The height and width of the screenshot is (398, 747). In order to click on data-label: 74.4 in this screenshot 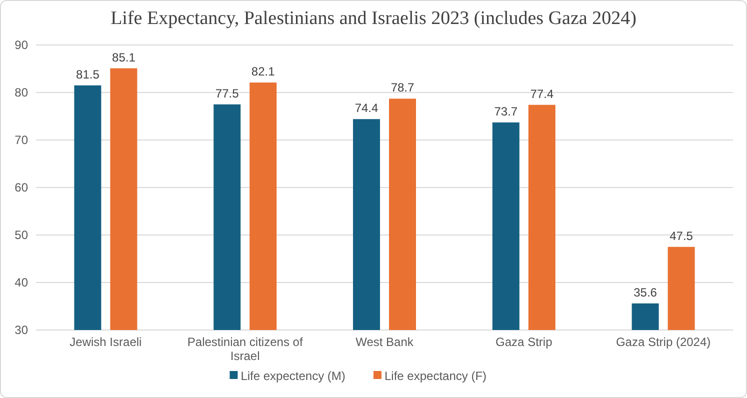, I will do `click(366, 108)`.